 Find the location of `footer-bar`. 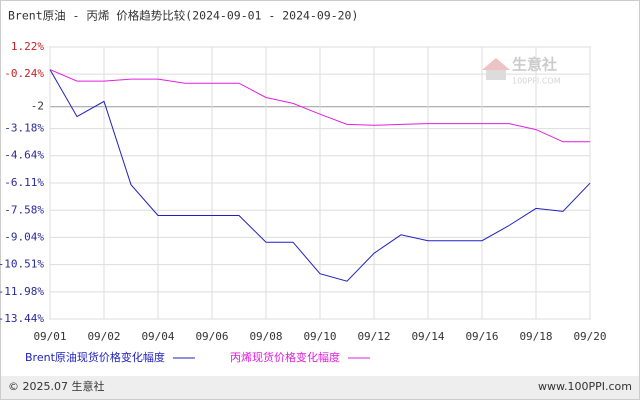

footer-bar is located at coordinates (320, 387).